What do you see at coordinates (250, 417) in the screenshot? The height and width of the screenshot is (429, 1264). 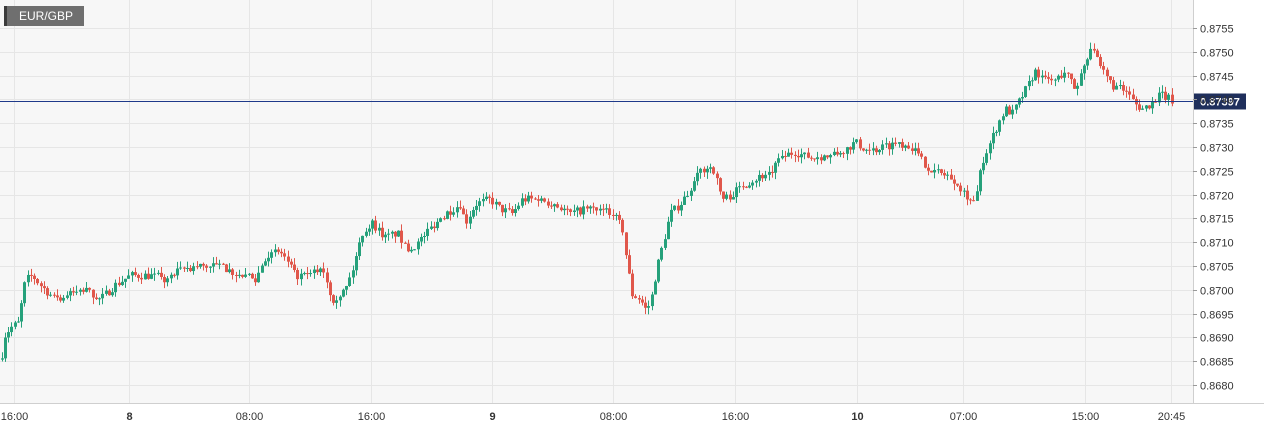 I see `x-tick-label: 08:00` at bounding box center [250, 417].